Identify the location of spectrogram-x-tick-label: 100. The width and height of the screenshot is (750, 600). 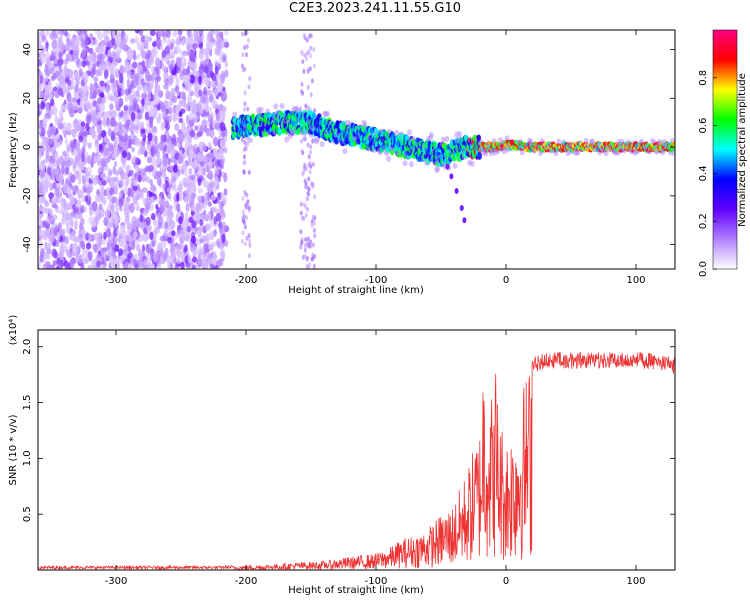
(635, 280).